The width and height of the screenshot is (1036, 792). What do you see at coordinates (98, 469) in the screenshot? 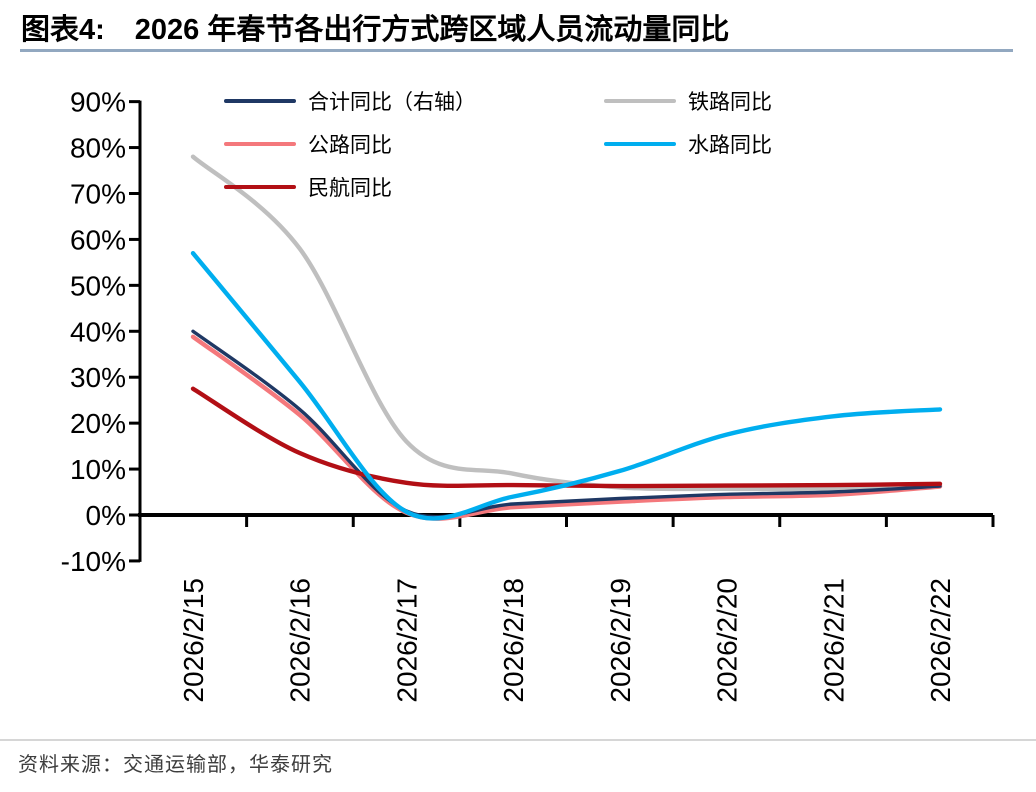
I see `y-tick-label: 10%` at bounding box center [98, 469].